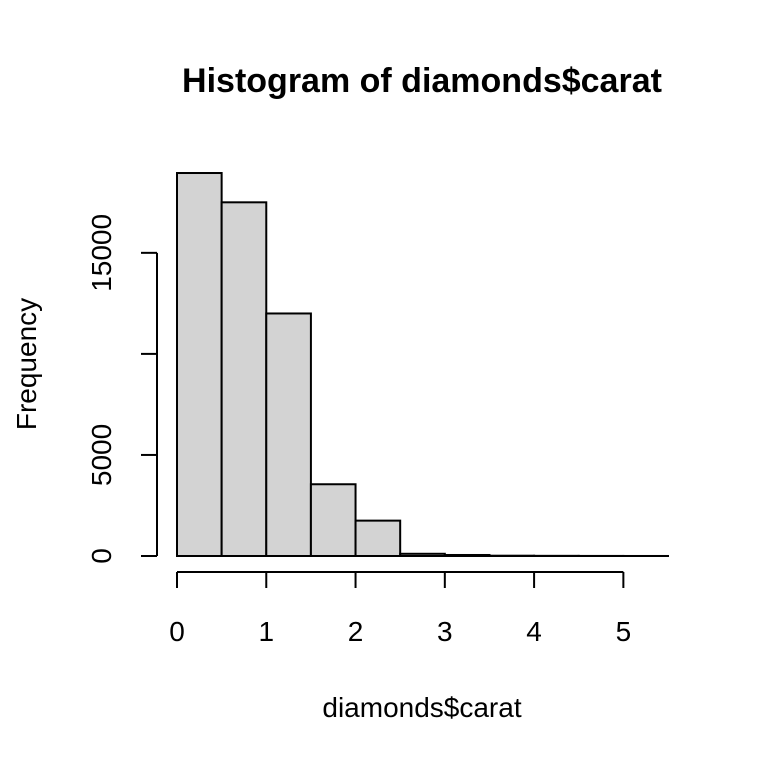 This screenshot has height=768, width=768. What do you see at coordinates (422, 81) in the screenshot?
I see `chart-title: Histogram of diamonds$carat` at bounding box center [422, 81].